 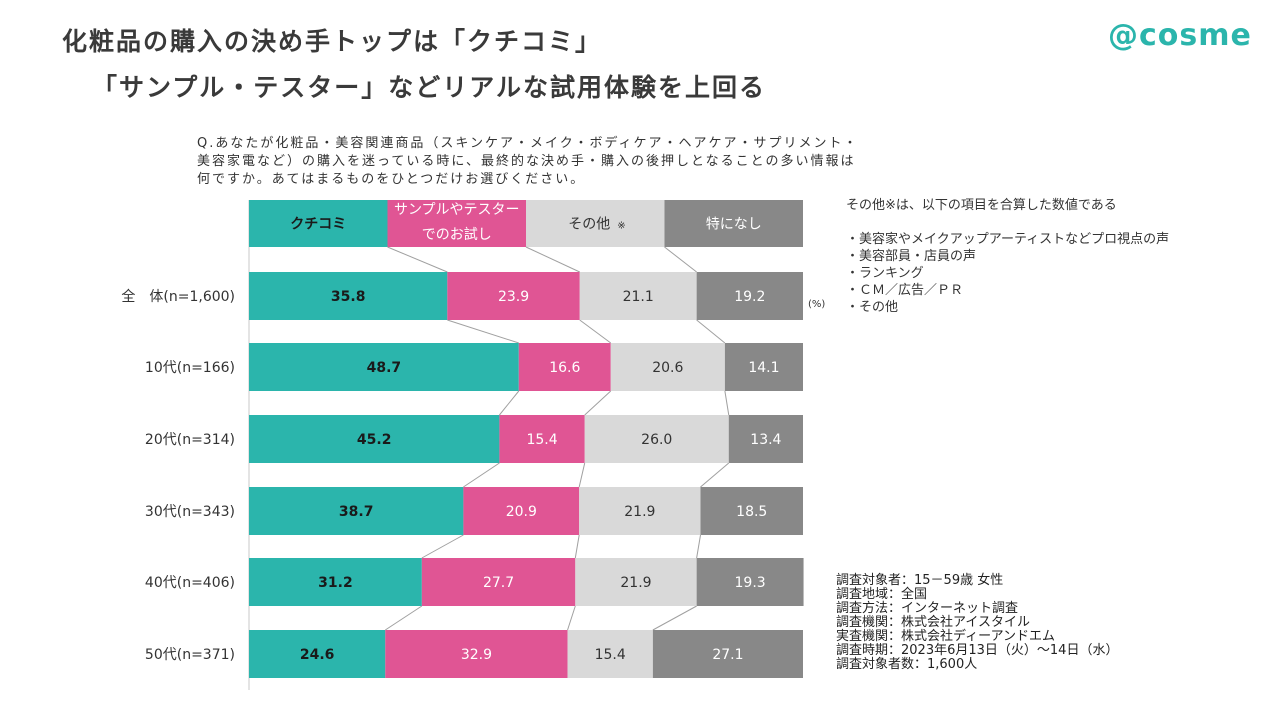 What do you see at coordinates (907, 664) in the screenshot?
I see `survey-line: 調査対象者数：1,600人` at bounding box center [907, 664].